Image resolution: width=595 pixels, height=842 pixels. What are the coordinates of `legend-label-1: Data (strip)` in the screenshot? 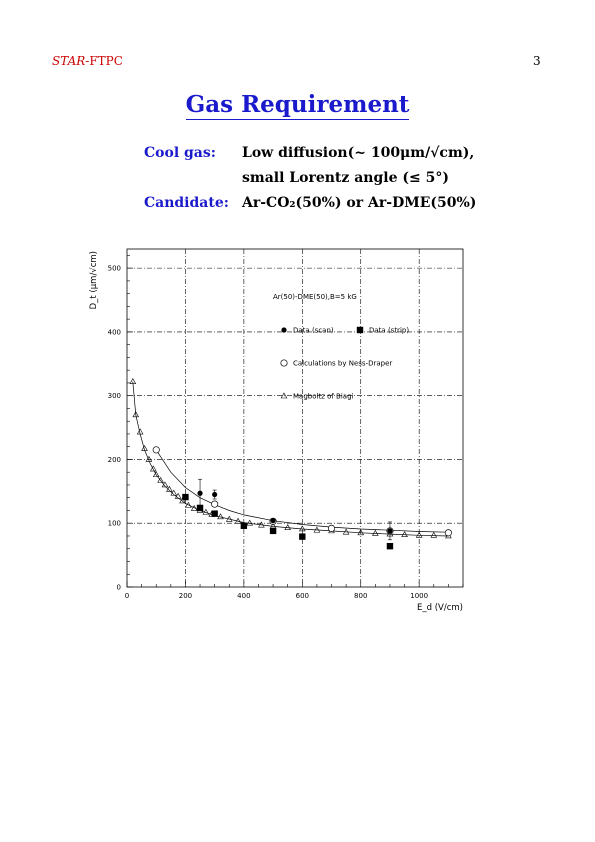 It's located at (389, 331).